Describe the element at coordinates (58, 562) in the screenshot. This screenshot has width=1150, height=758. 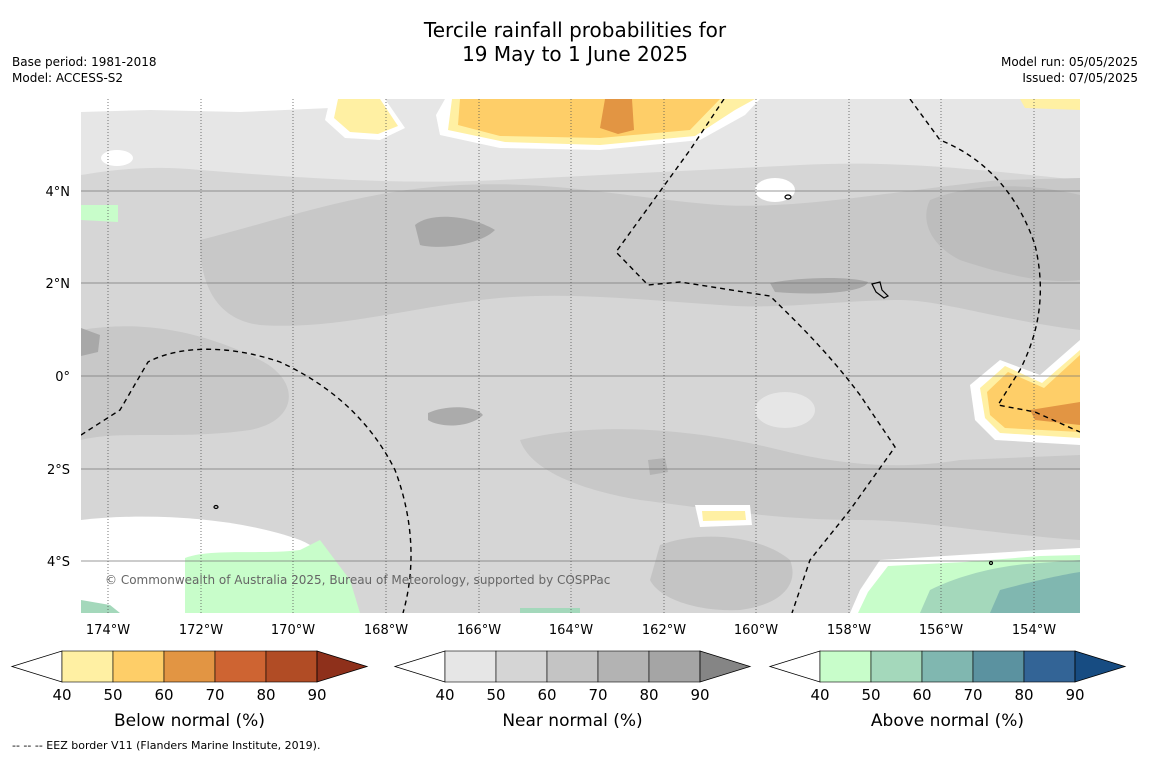
I see `lat-label: 4°S` at that location.